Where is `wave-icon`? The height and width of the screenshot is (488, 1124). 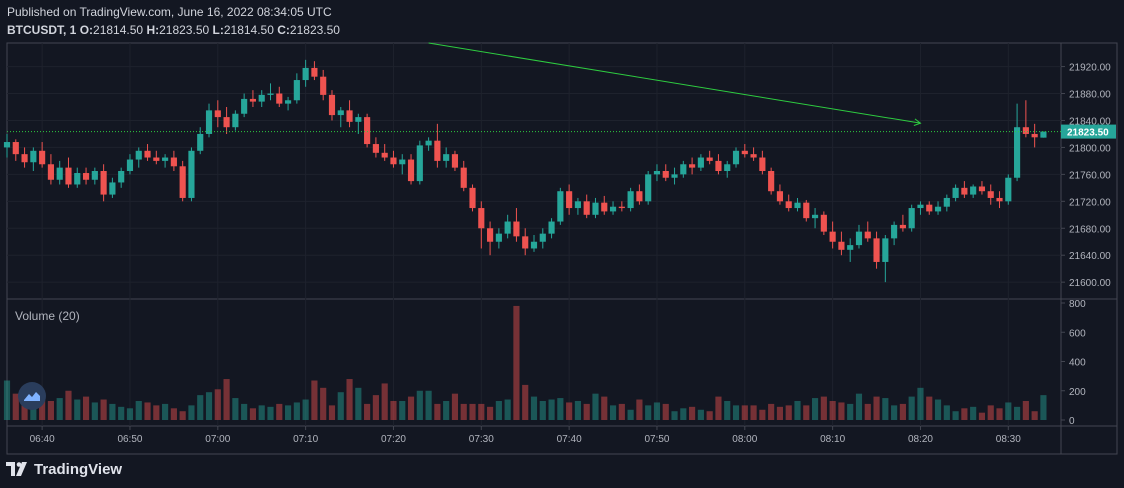 wave-icon is located at coordinates (32, 396).